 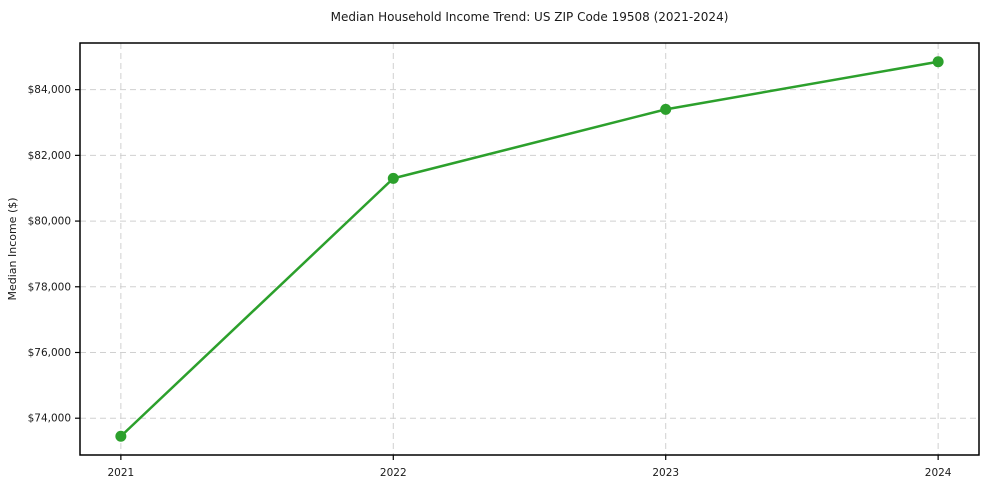 What do you see at coordinates (529, 467) in the screenshot?
I see `x-axis-ticks: 2021 2022 2023 2024` at bounding box center [529, 467].